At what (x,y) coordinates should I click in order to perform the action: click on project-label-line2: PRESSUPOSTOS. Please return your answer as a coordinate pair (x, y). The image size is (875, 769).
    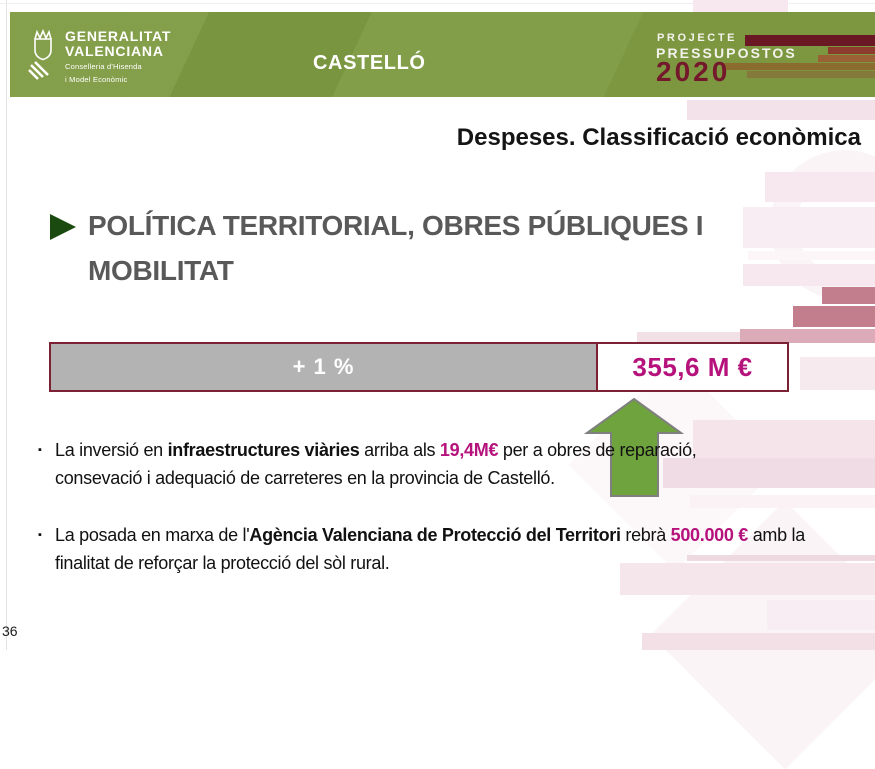
    Looking at the image, I should click on (726, 53).